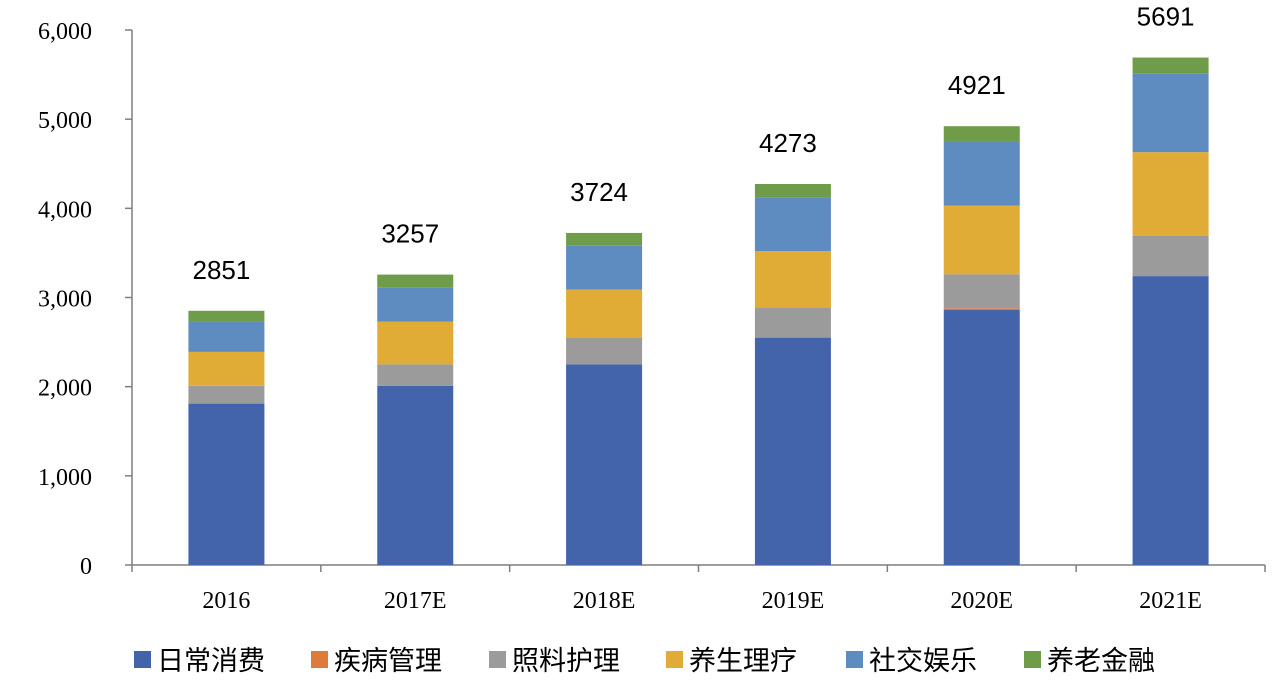 The height and width of the screenshot is (694, 1288). I want to click on y-tick-label: 4,000, so click(65, 210).